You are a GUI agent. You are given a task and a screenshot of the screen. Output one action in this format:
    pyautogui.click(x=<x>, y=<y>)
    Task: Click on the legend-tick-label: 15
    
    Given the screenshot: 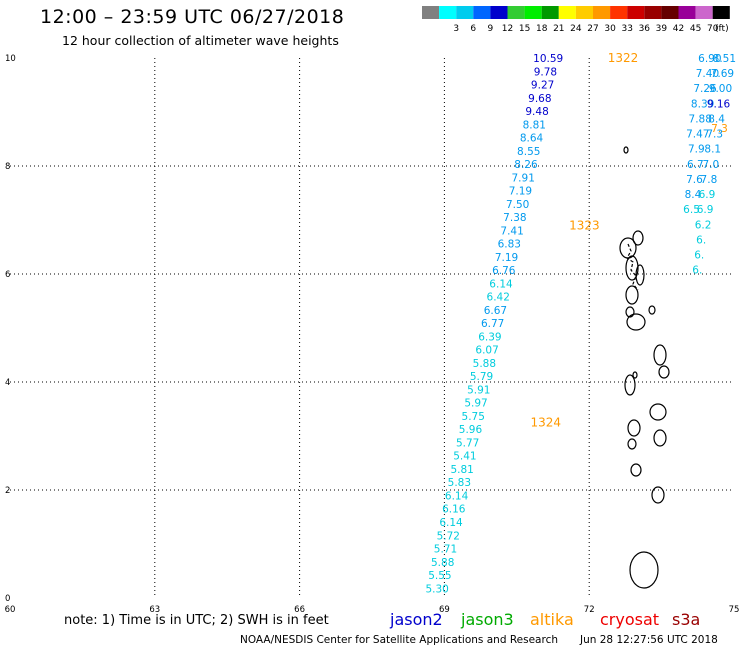 What is the action you would take?
    pyautogui.click(x=524, y=29)
    